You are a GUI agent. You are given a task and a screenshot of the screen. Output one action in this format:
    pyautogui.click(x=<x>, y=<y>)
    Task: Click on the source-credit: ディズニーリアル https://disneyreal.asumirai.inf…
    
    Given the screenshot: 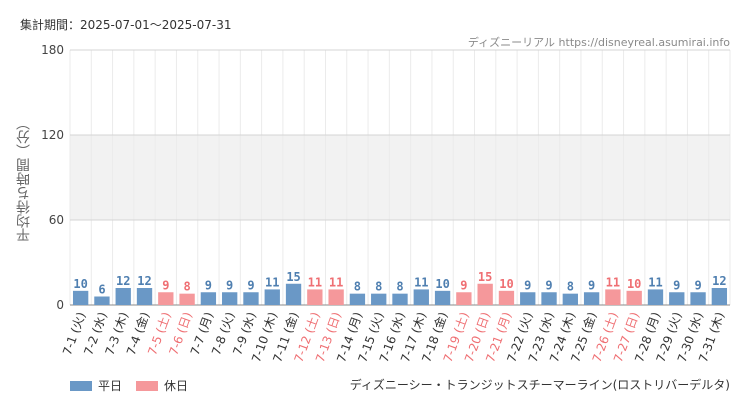 What is the action you would take?
    pyautogui.click(x=598, y=42)
    